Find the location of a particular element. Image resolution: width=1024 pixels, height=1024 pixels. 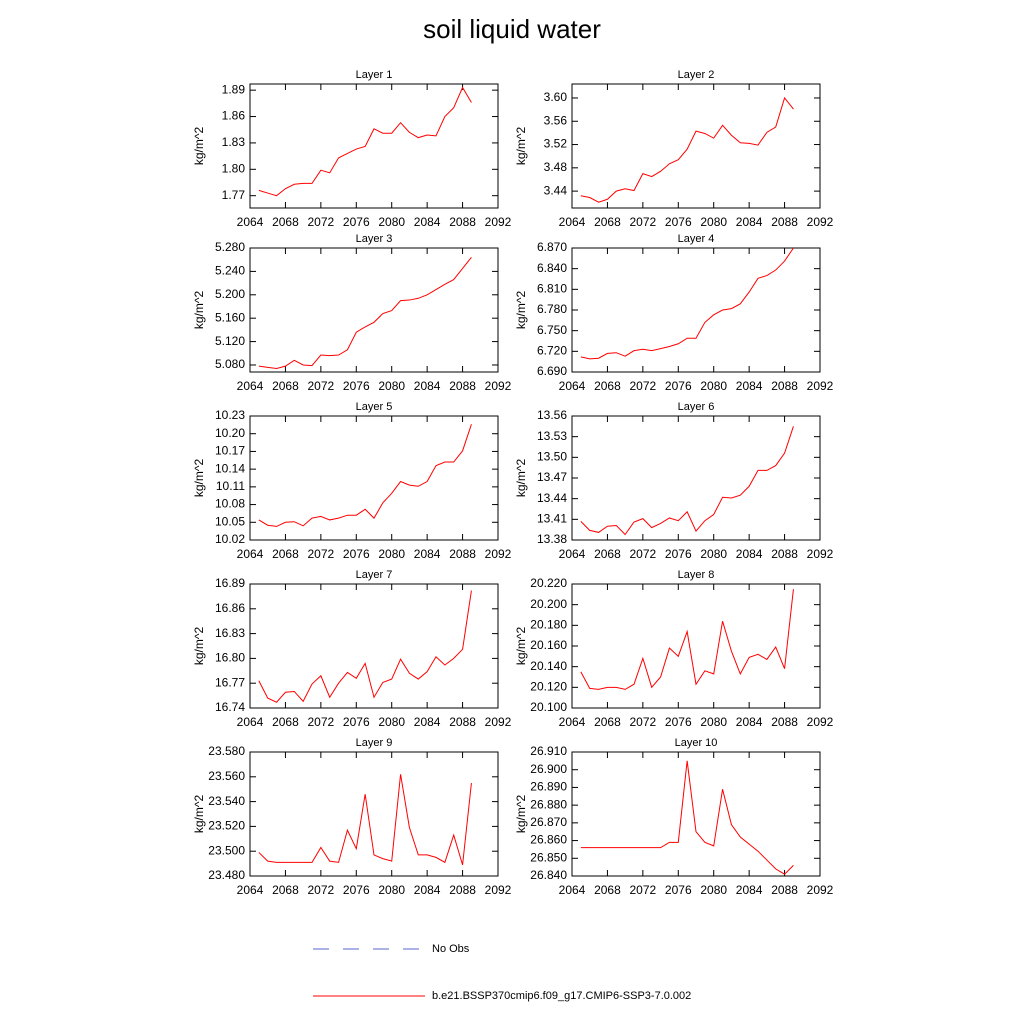

panel-title: Layer 7 is located at coordinates (374, 575).